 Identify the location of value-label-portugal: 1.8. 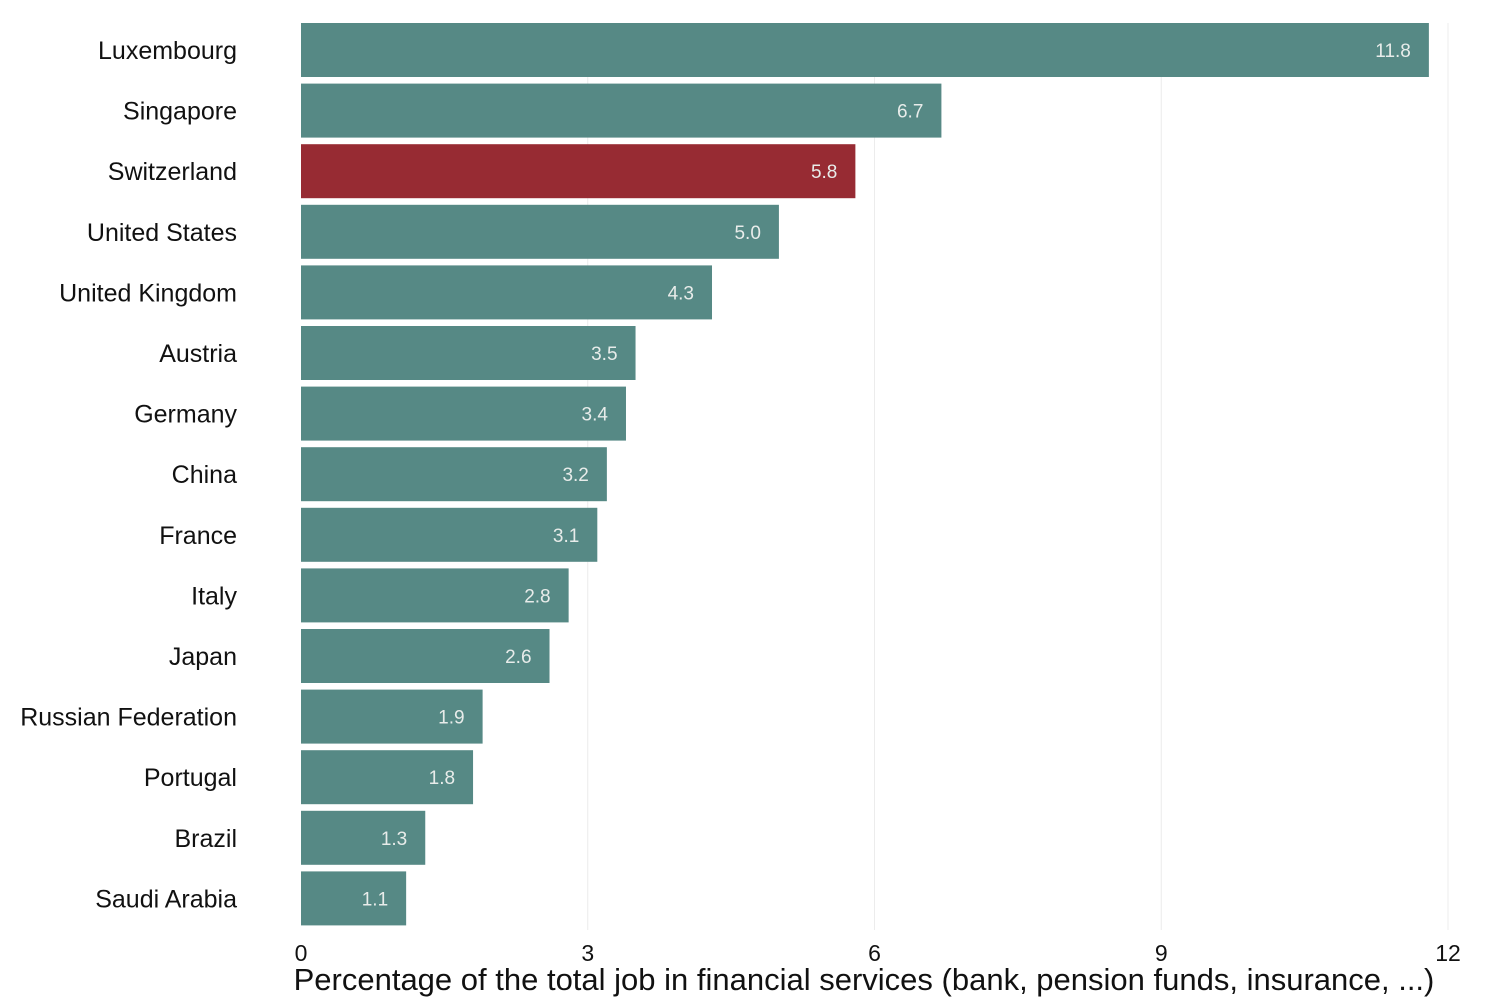
(442, 778).